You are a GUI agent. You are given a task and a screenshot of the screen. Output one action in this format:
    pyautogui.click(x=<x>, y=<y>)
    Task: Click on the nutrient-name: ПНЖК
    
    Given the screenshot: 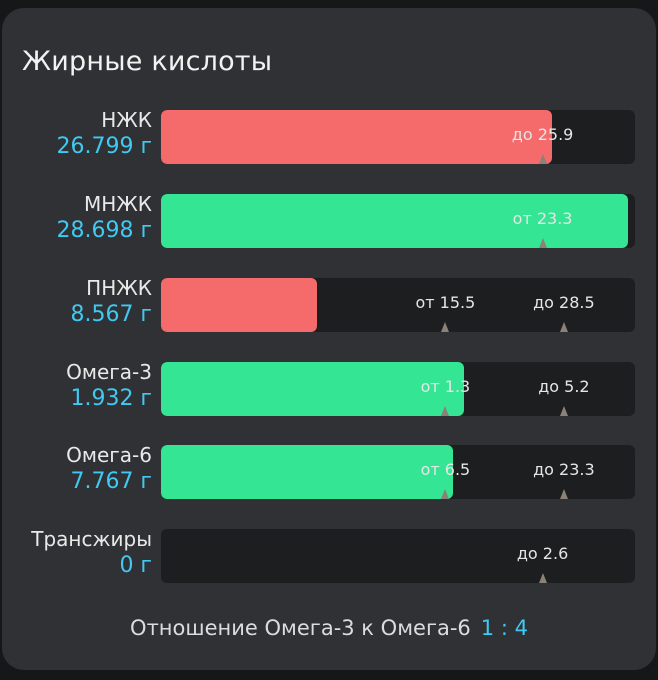 What is the action you would take?
    pyautogui.click(x=119, y=288)
    